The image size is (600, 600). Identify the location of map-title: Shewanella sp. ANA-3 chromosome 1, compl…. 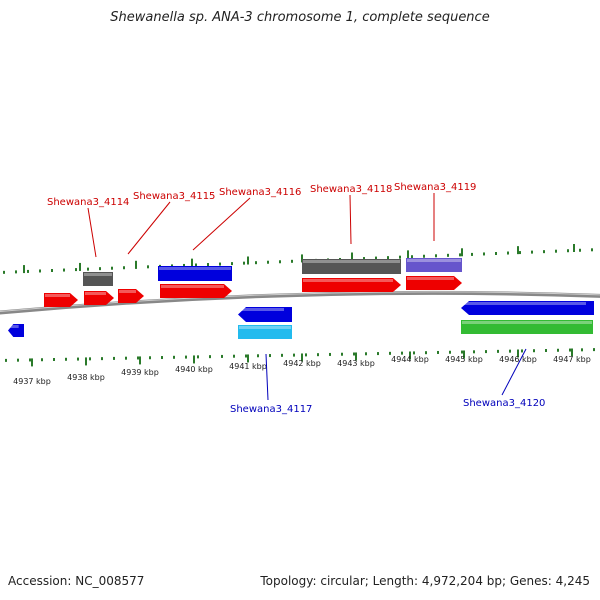
(300, 17).